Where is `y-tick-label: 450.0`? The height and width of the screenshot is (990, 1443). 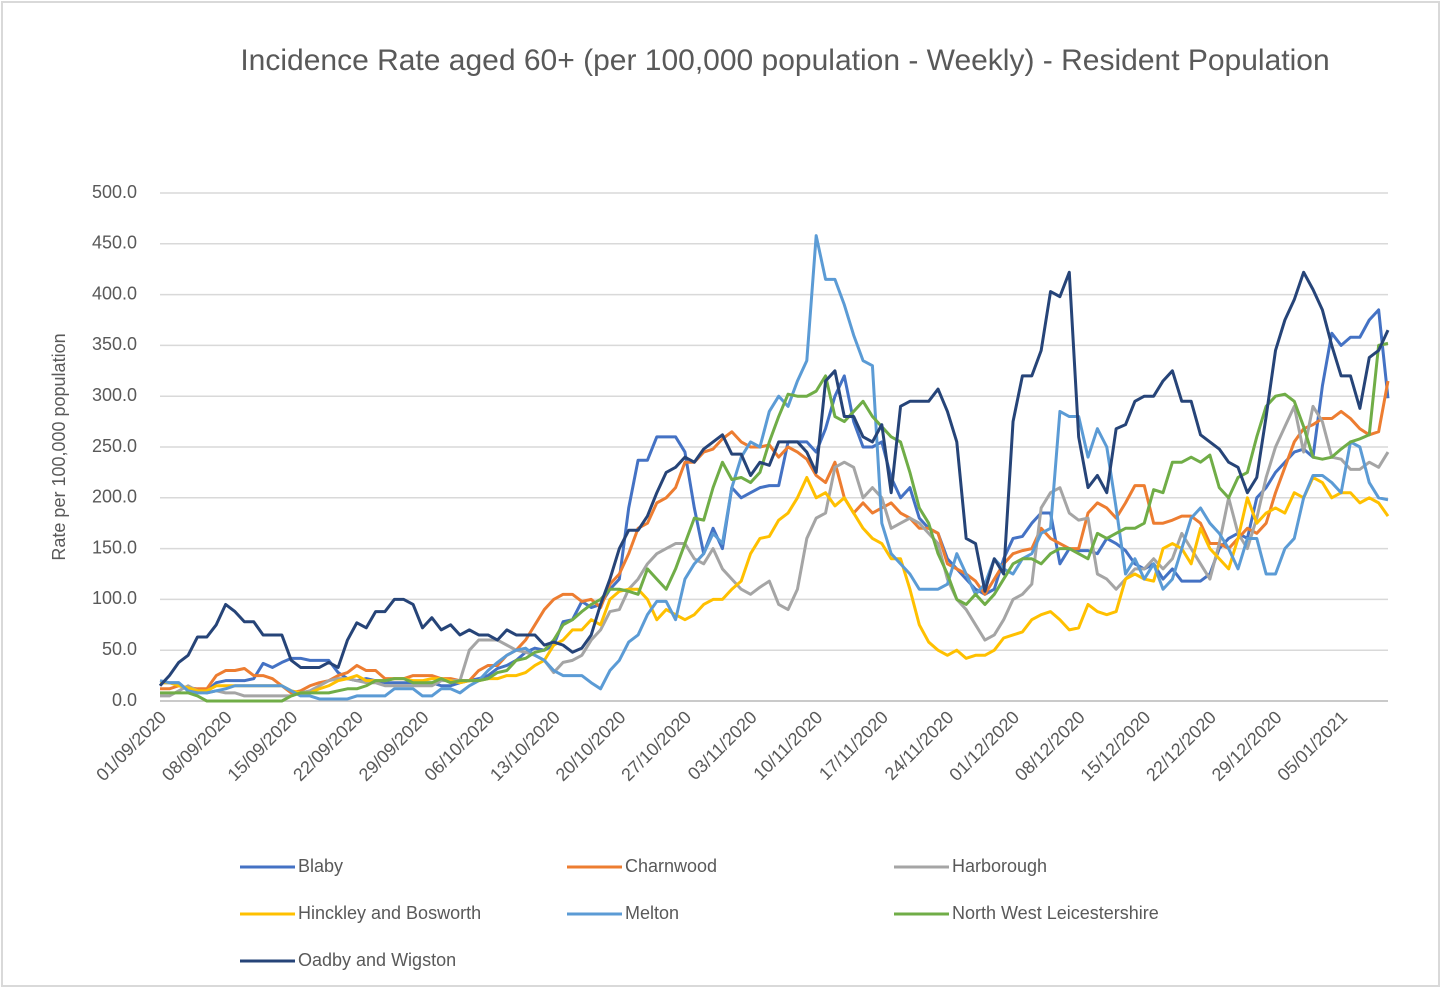
y-tick-label: 450.0 is located at coordinates (114, 243).